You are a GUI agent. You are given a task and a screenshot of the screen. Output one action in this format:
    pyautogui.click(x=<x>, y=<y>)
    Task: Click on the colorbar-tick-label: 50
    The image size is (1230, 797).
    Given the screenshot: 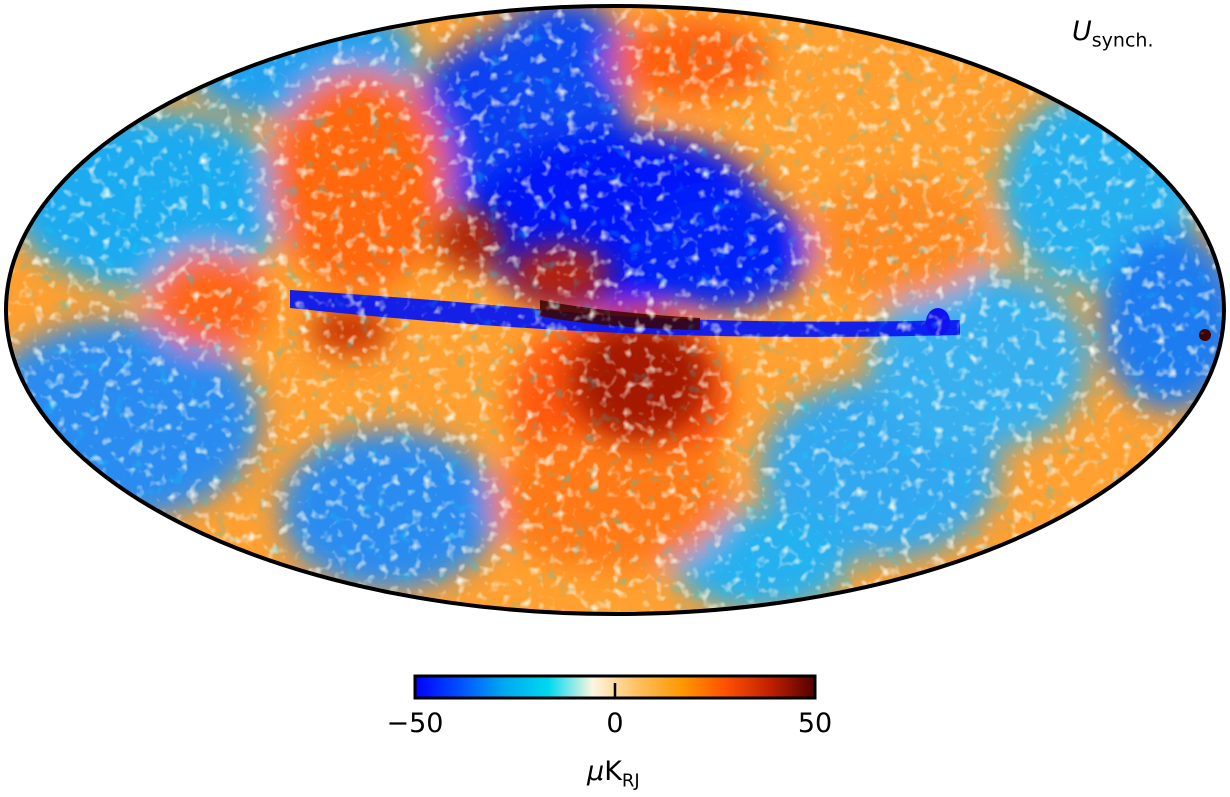 What is the action you would take?
    pyautogui.click(x=815, y=723)
    